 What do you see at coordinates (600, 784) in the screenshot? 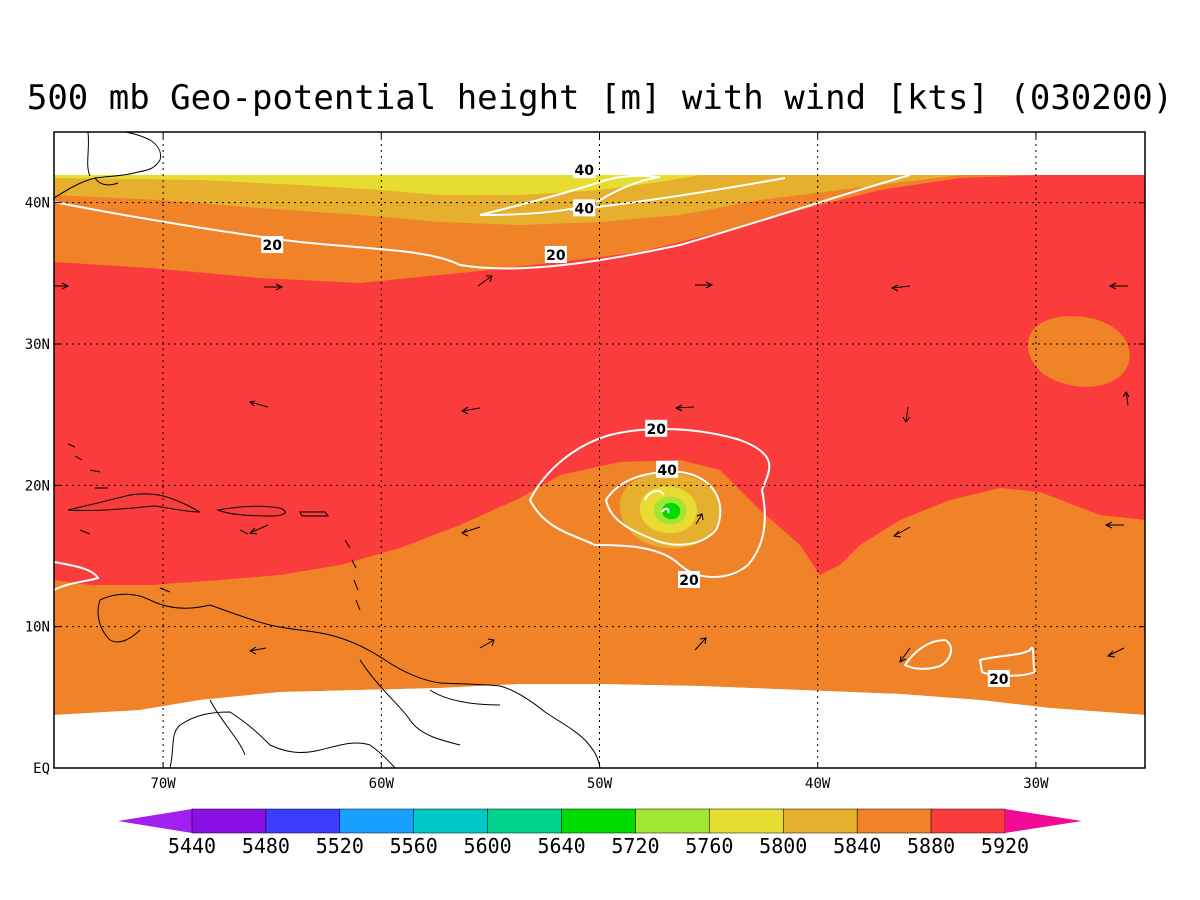
I see `x-tick-label: 50W` at bounding box center [600, 784].